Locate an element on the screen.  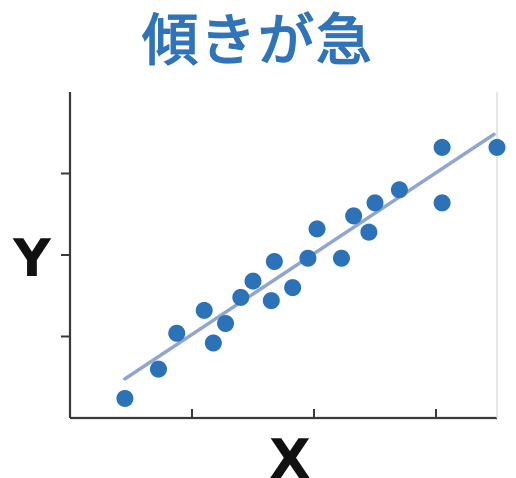
chart-title: 傾きが急 is located at coordinates (258, 41).